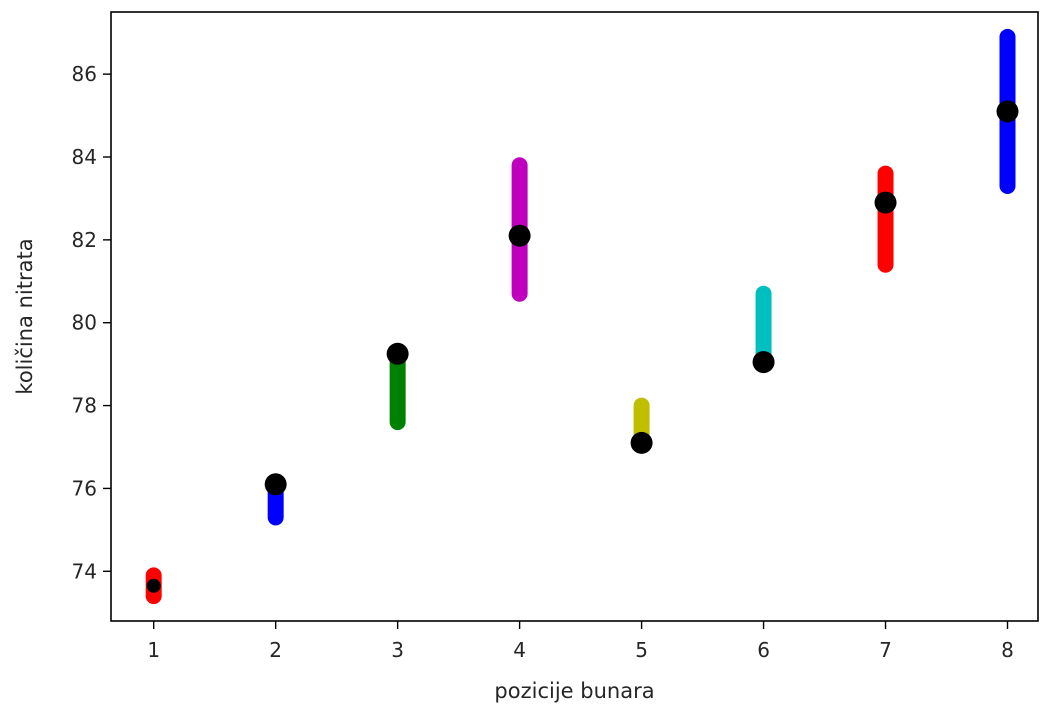  I want to click on x-tick-label: 4, so click(519, 650).